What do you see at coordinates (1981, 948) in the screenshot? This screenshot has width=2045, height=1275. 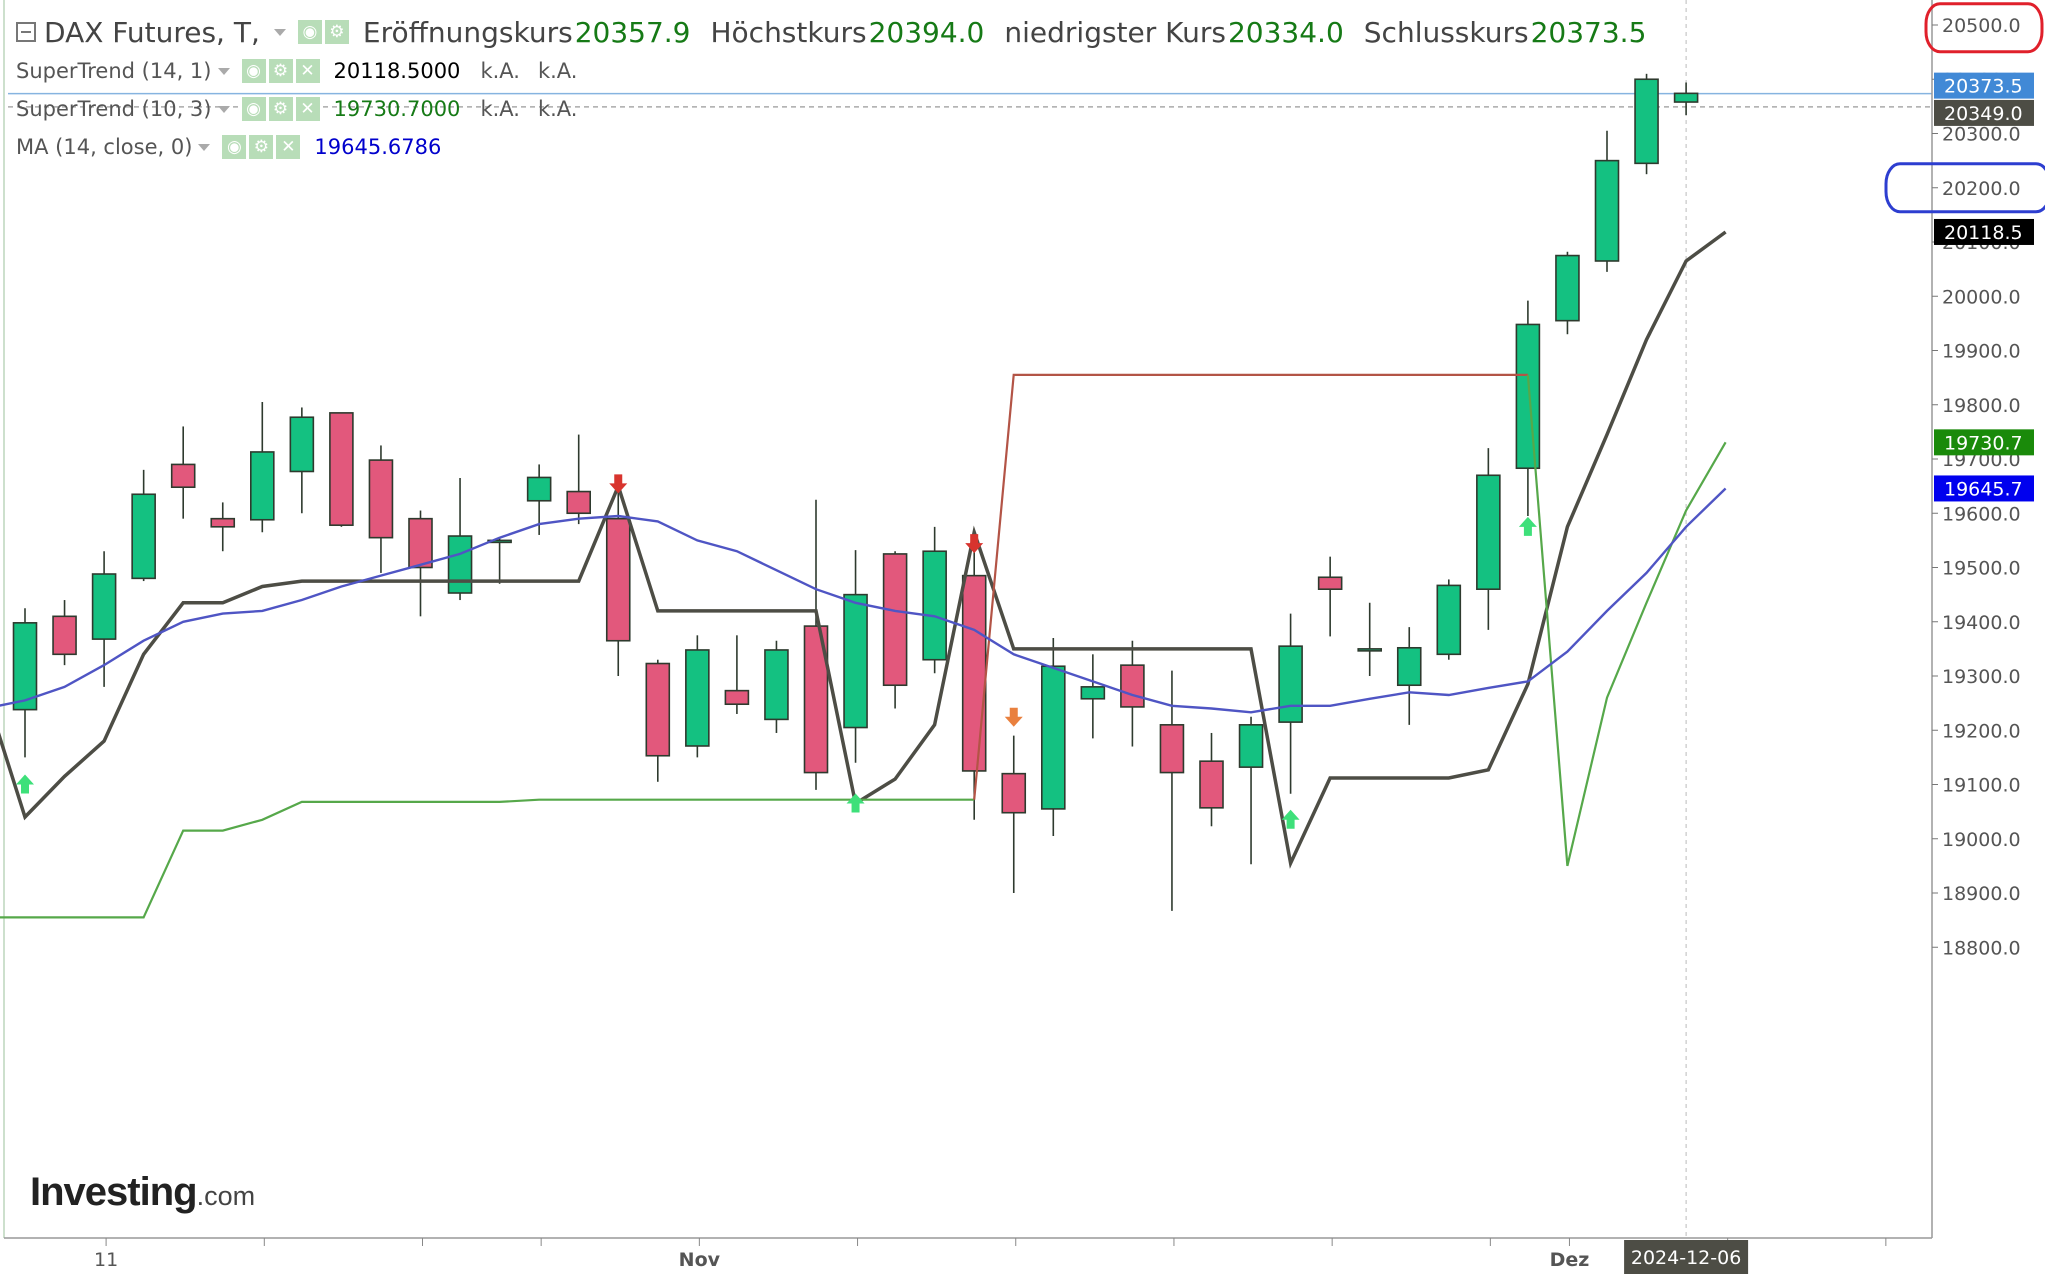 I see `y-tick-label: 18800.0` at bounding box center [1981, 948].